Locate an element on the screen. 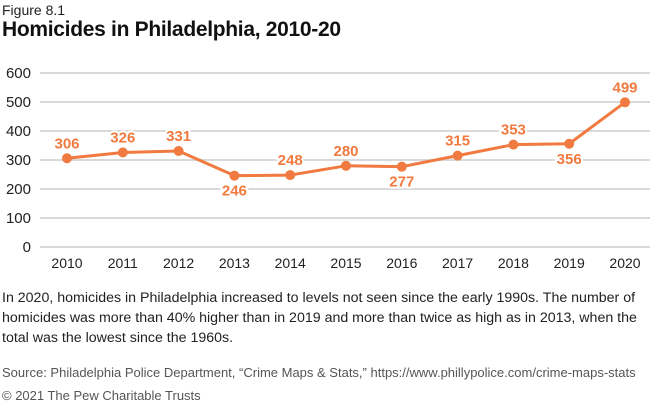  data-label: 315 is located at coordinates (457, 141).